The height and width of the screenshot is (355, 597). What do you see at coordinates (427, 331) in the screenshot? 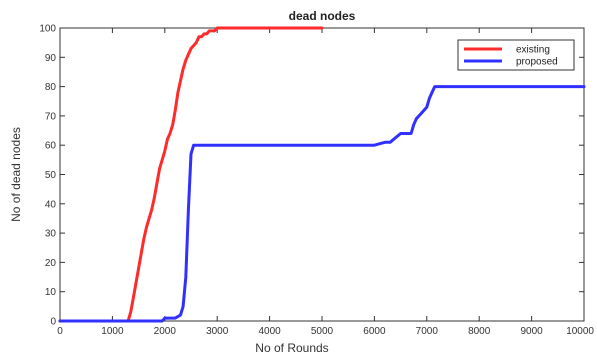
I see `x-tick-label: 7000` at bounding box center [427, 331].